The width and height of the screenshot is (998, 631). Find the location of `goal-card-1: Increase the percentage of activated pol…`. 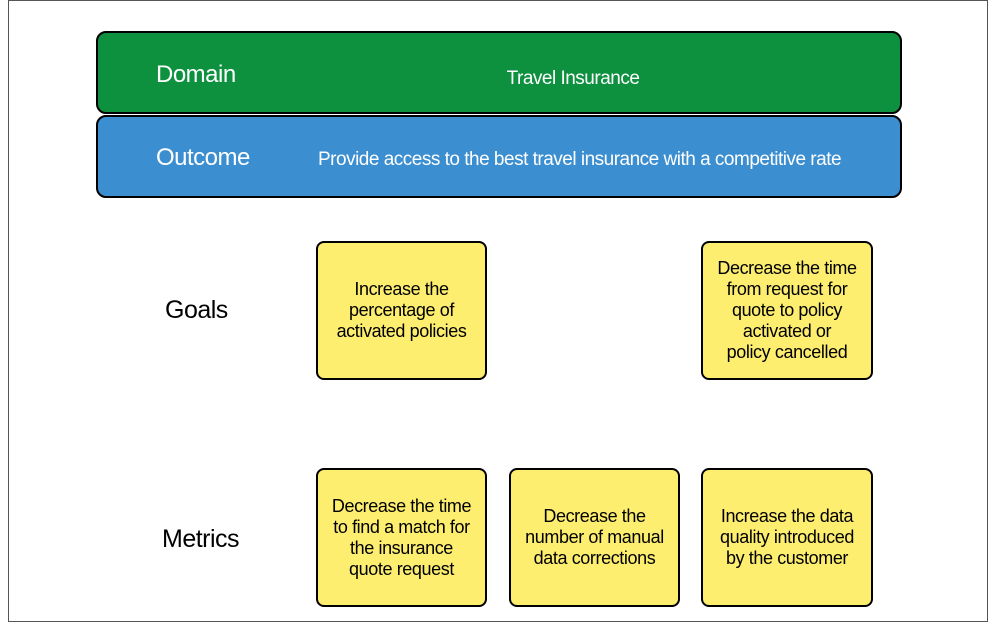

goal-card-1: Increase the percentage of activated pol… is located at coordinates (401, 310).